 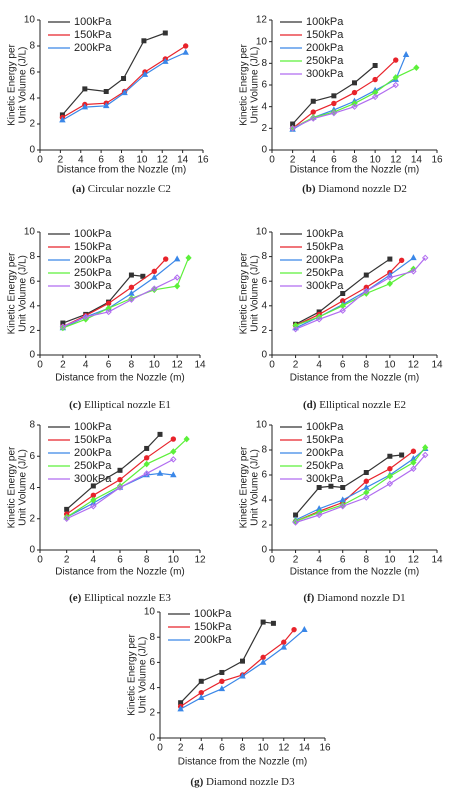 I want to click on x-tick-label: 6, so click(x=343, y=560).